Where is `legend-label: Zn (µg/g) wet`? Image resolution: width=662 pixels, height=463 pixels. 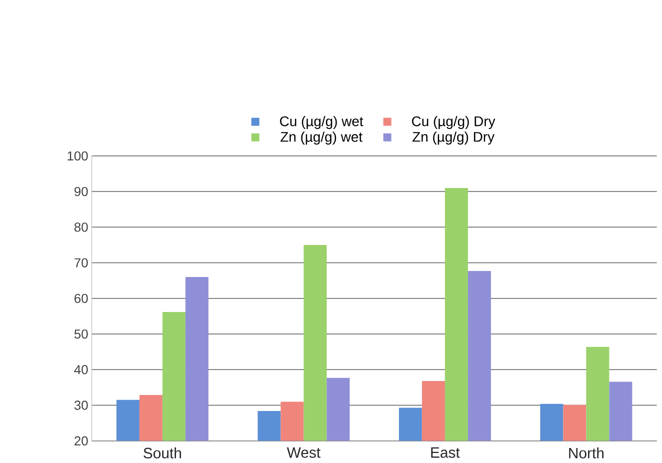 legend-label: Zn (µg/g) wet is located at coordinates (321, 138).